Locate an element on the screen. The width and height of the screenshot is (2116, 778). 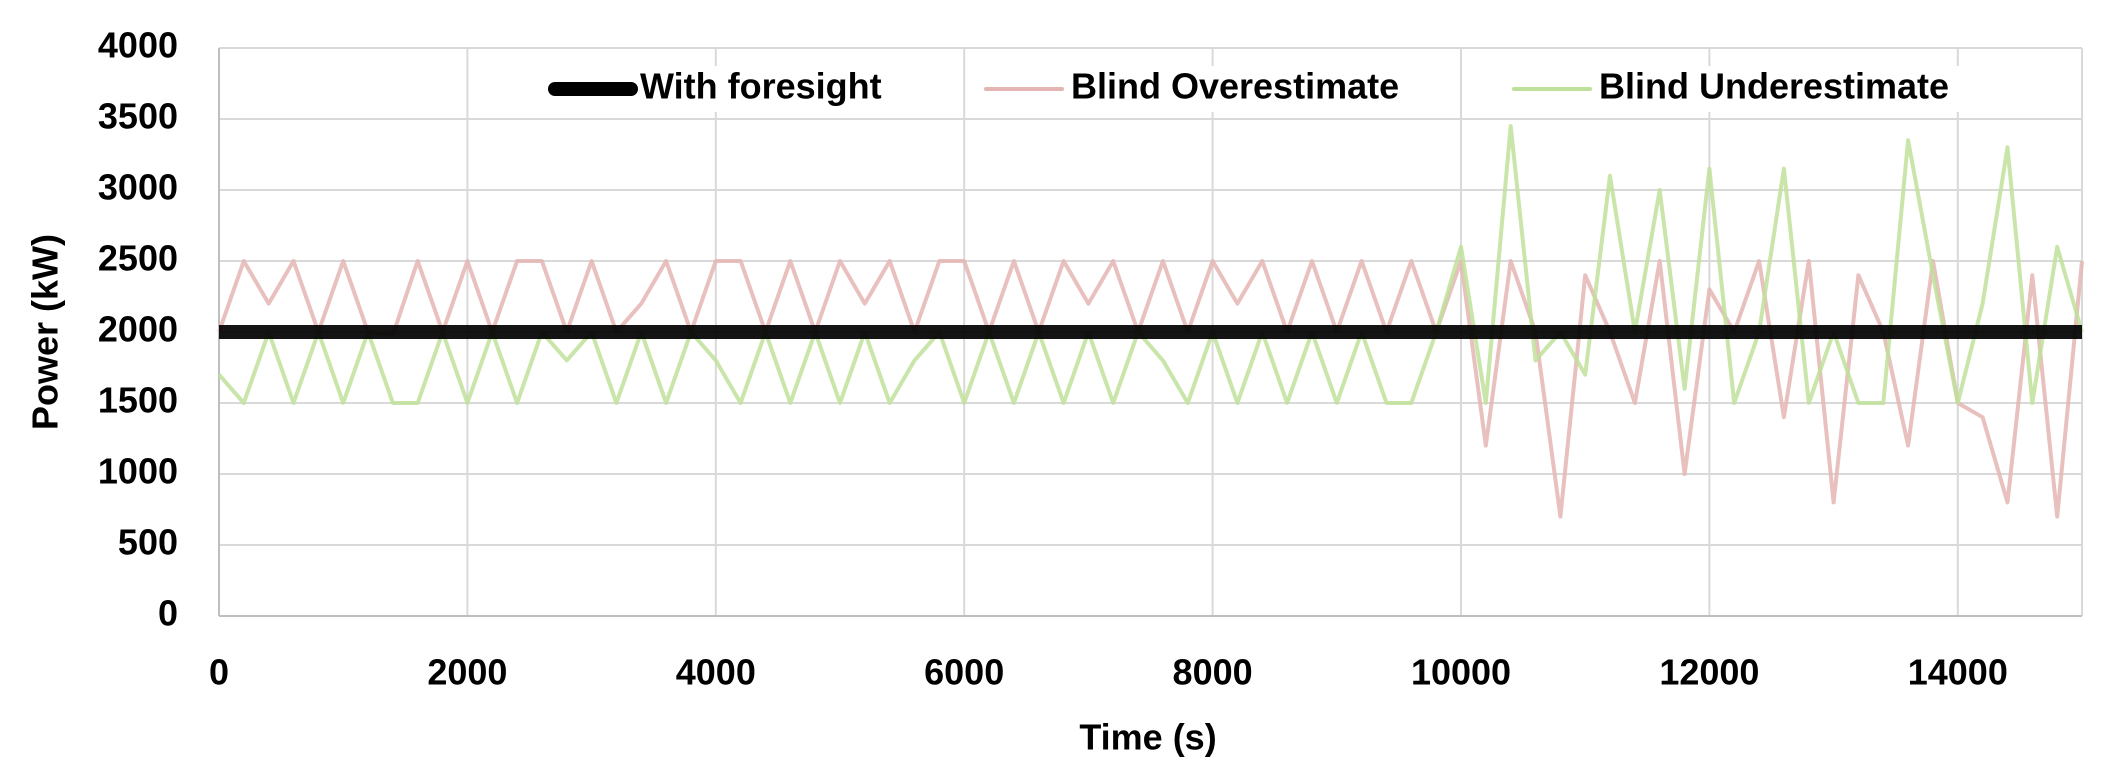
y-tick-label: 3500 is located at coordinates (138, 116).